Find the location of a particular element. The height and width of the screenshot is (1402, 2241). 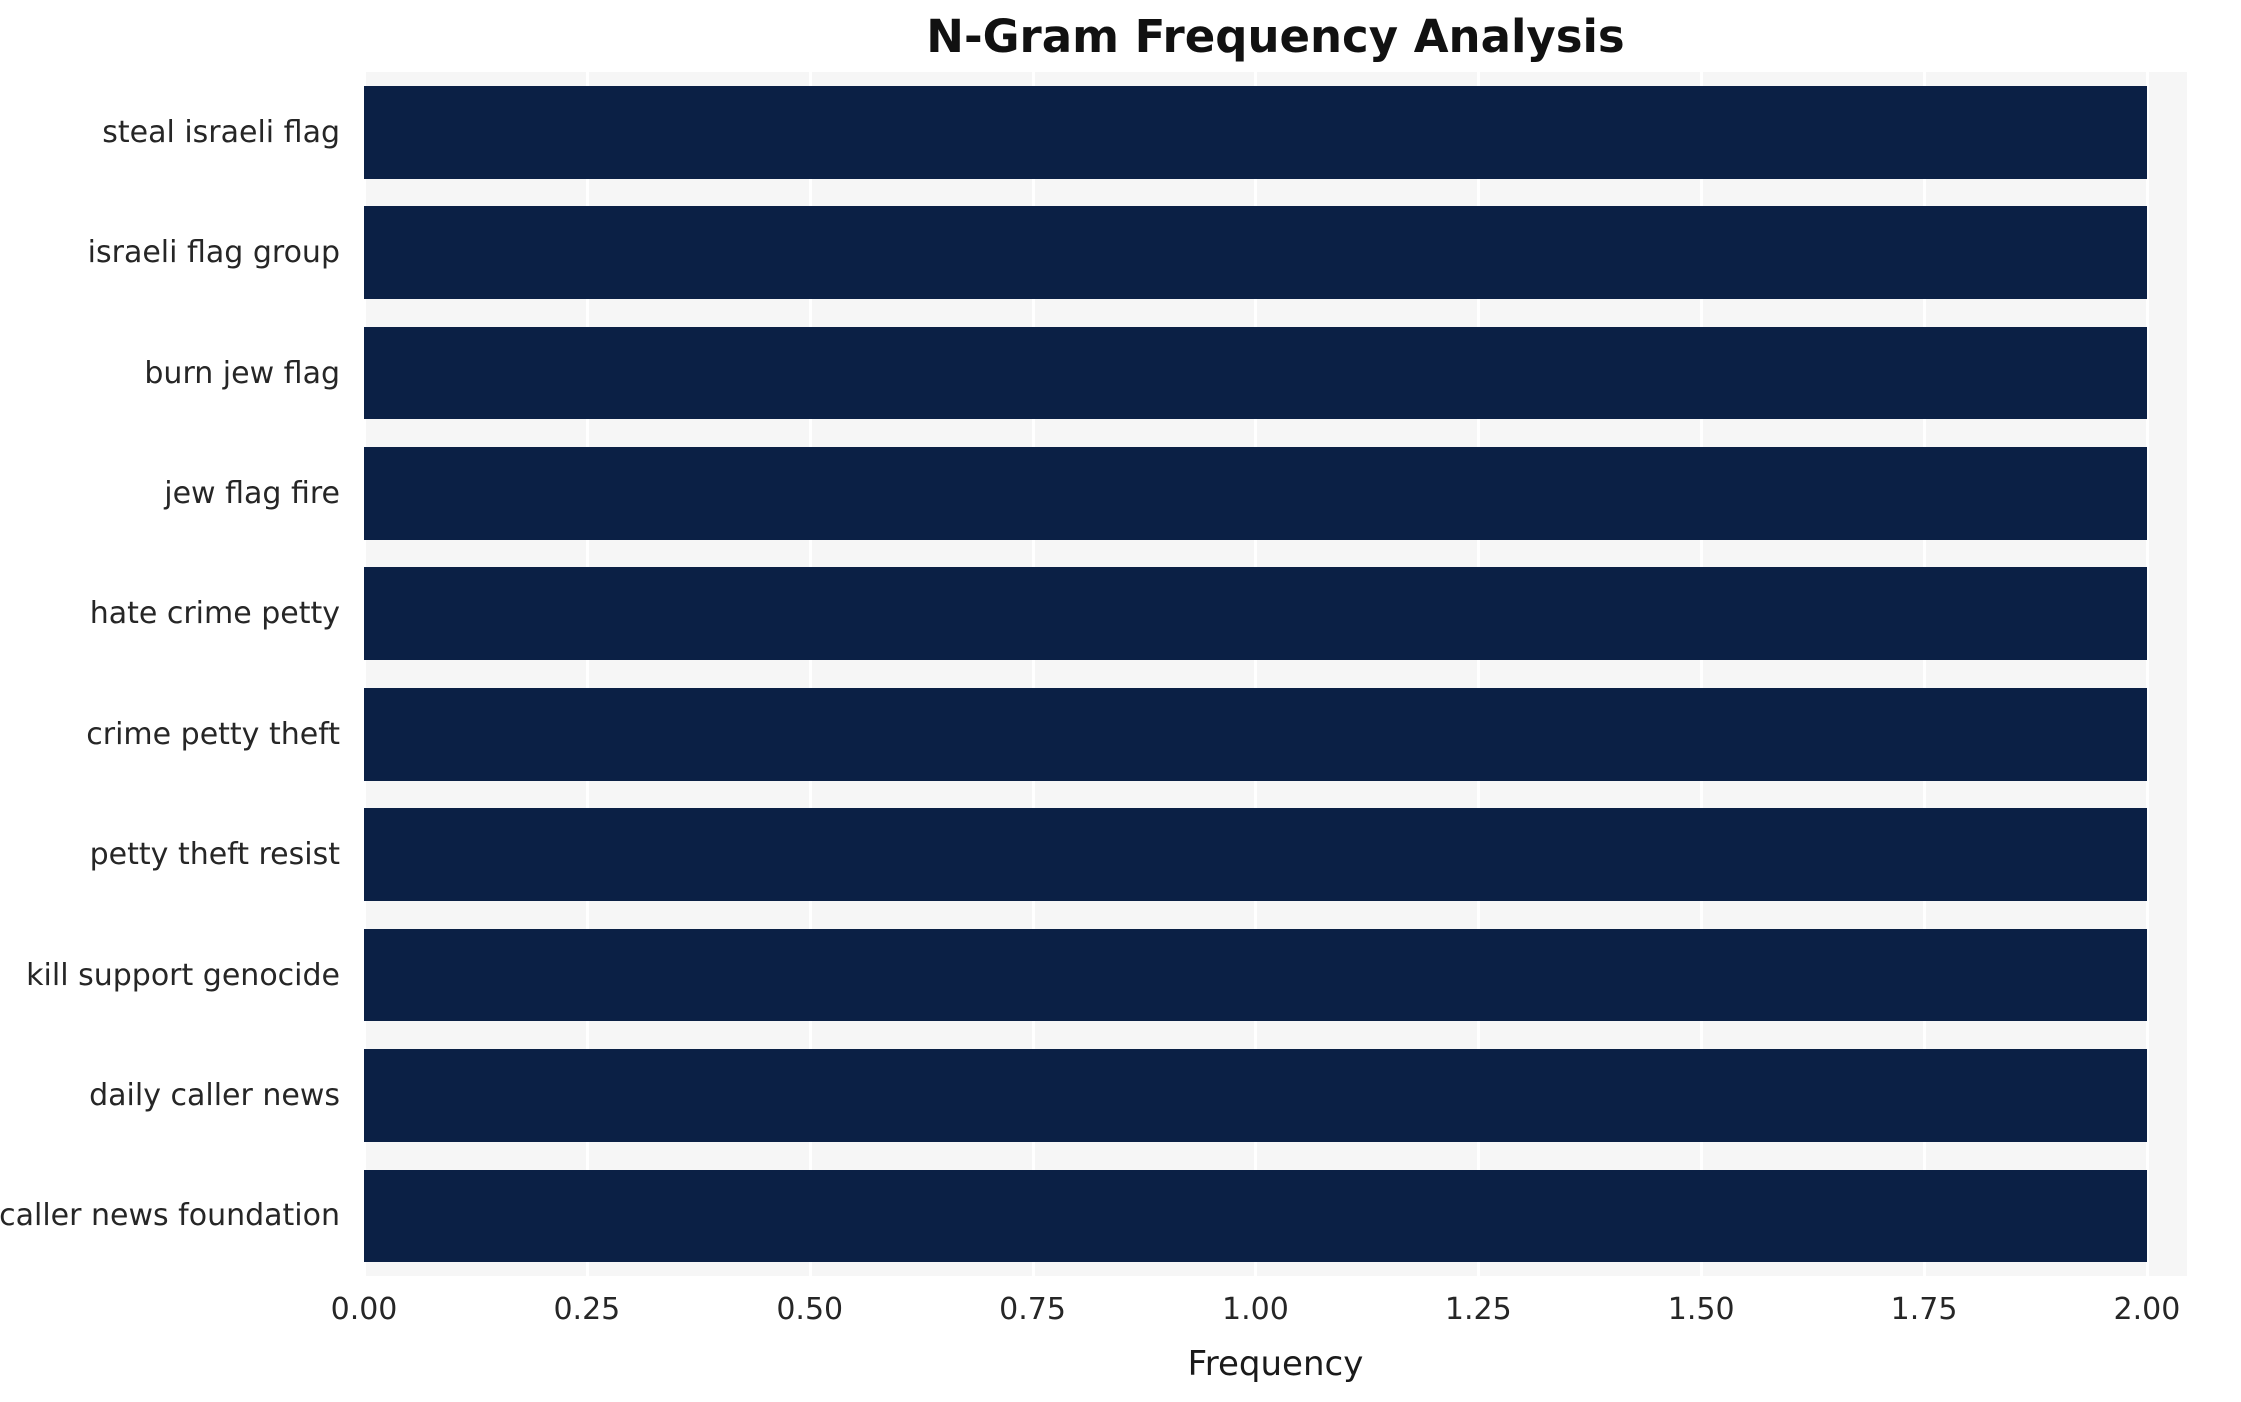

x-axis-label: Frequency is located at coordinates (1275, 1364).